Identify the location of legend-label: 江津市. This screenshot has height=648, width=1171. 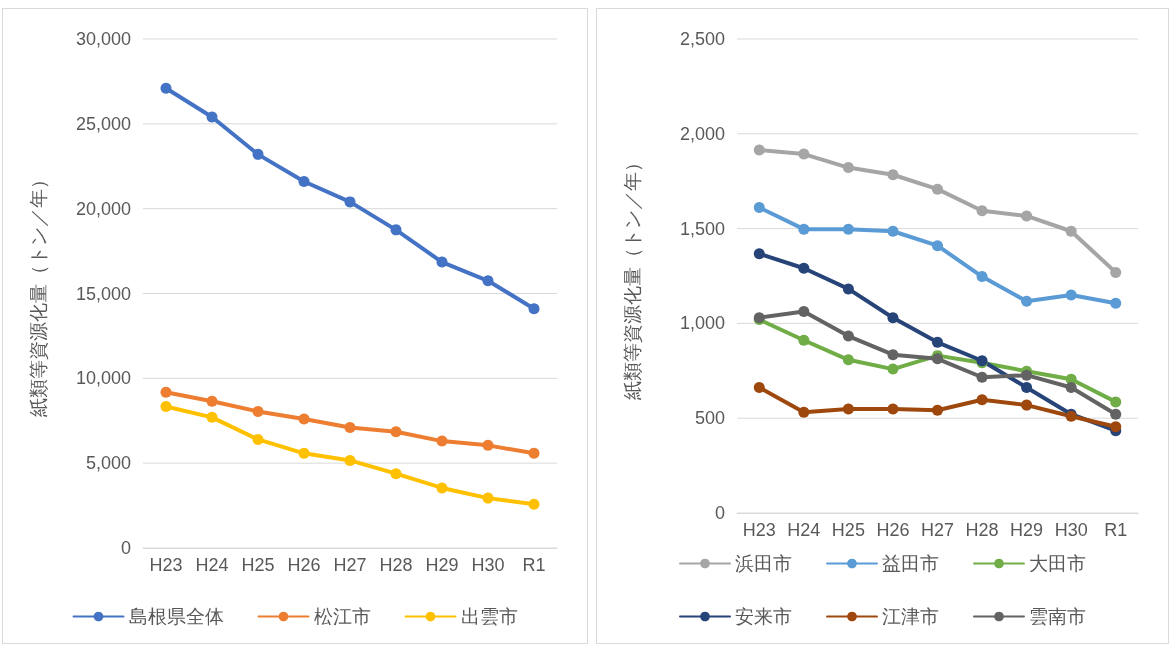
(910, 616).